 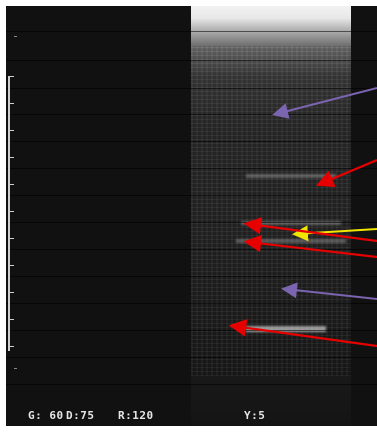 I want to click on purple-arrow-lower, so click(x=329, y=291).